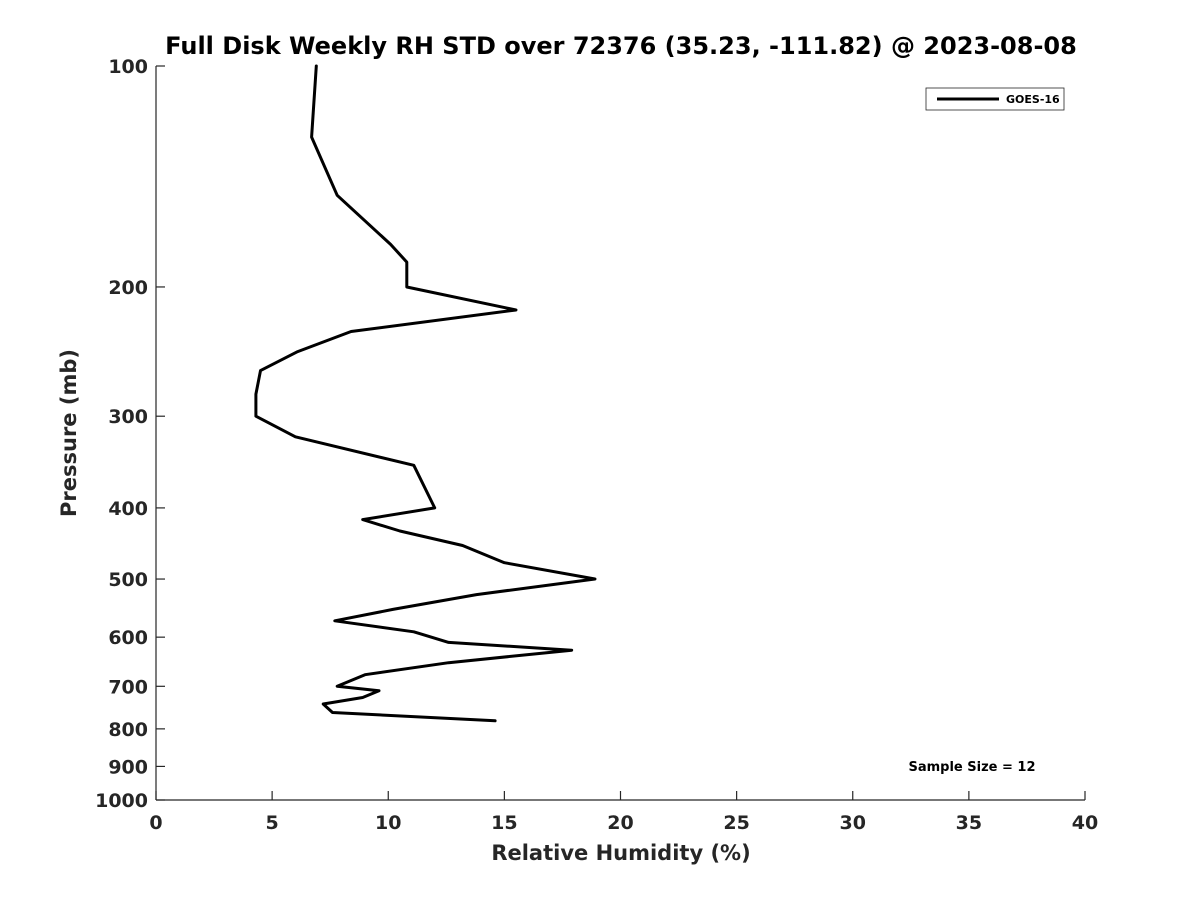 Image resolution: width=1200 pixels, height=900 pixels. I want to click on y-tick-label: 300, so click(128, 417).